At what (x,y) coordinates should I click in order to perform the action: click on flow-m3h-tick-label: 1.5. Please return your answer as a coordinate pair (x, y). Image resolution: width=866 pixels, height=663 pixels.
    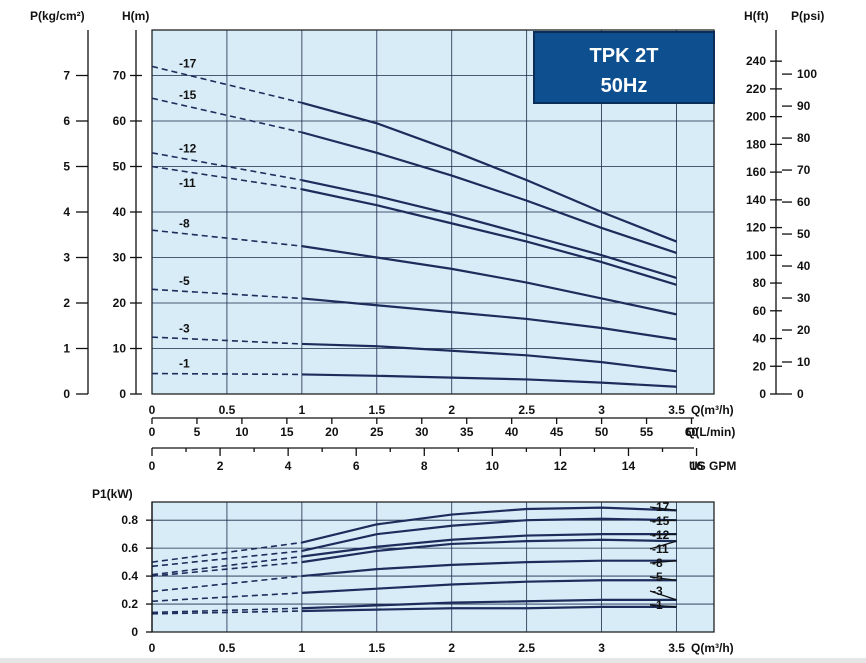
    Looking at the image, I should click on (376, 410).